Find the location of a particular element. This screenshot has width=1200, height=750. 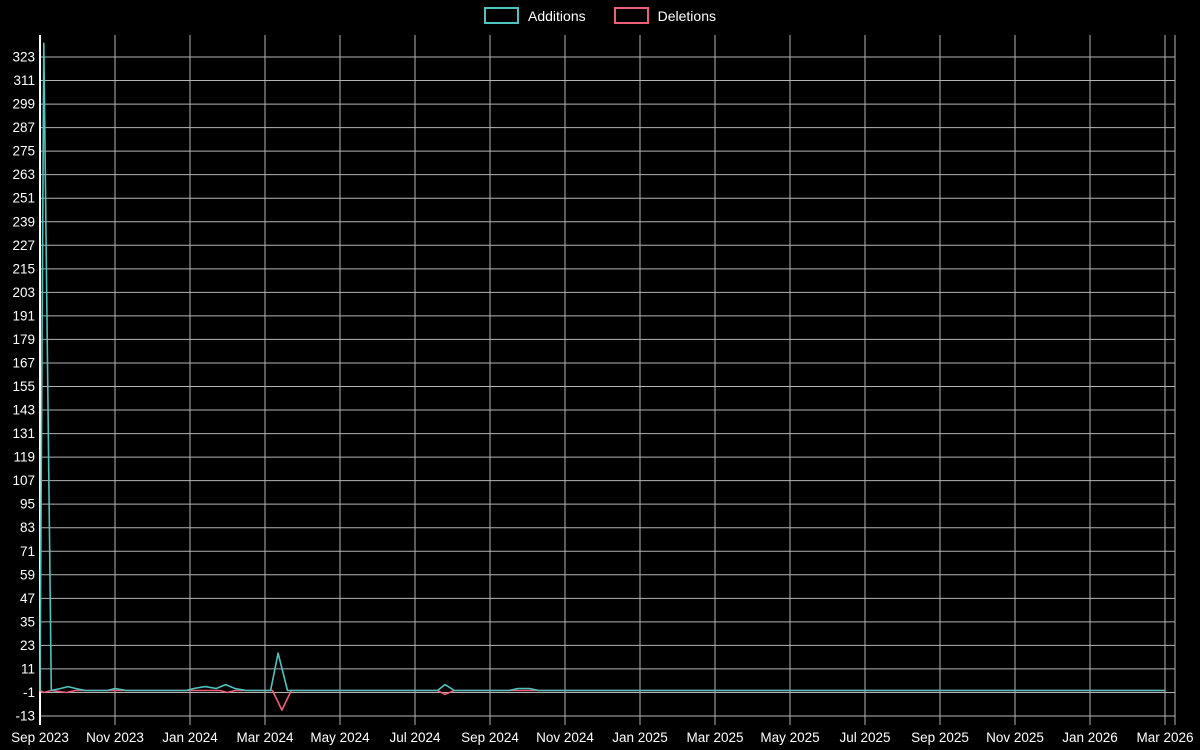

svg-text: -13 is located at coordinates (25, 716).